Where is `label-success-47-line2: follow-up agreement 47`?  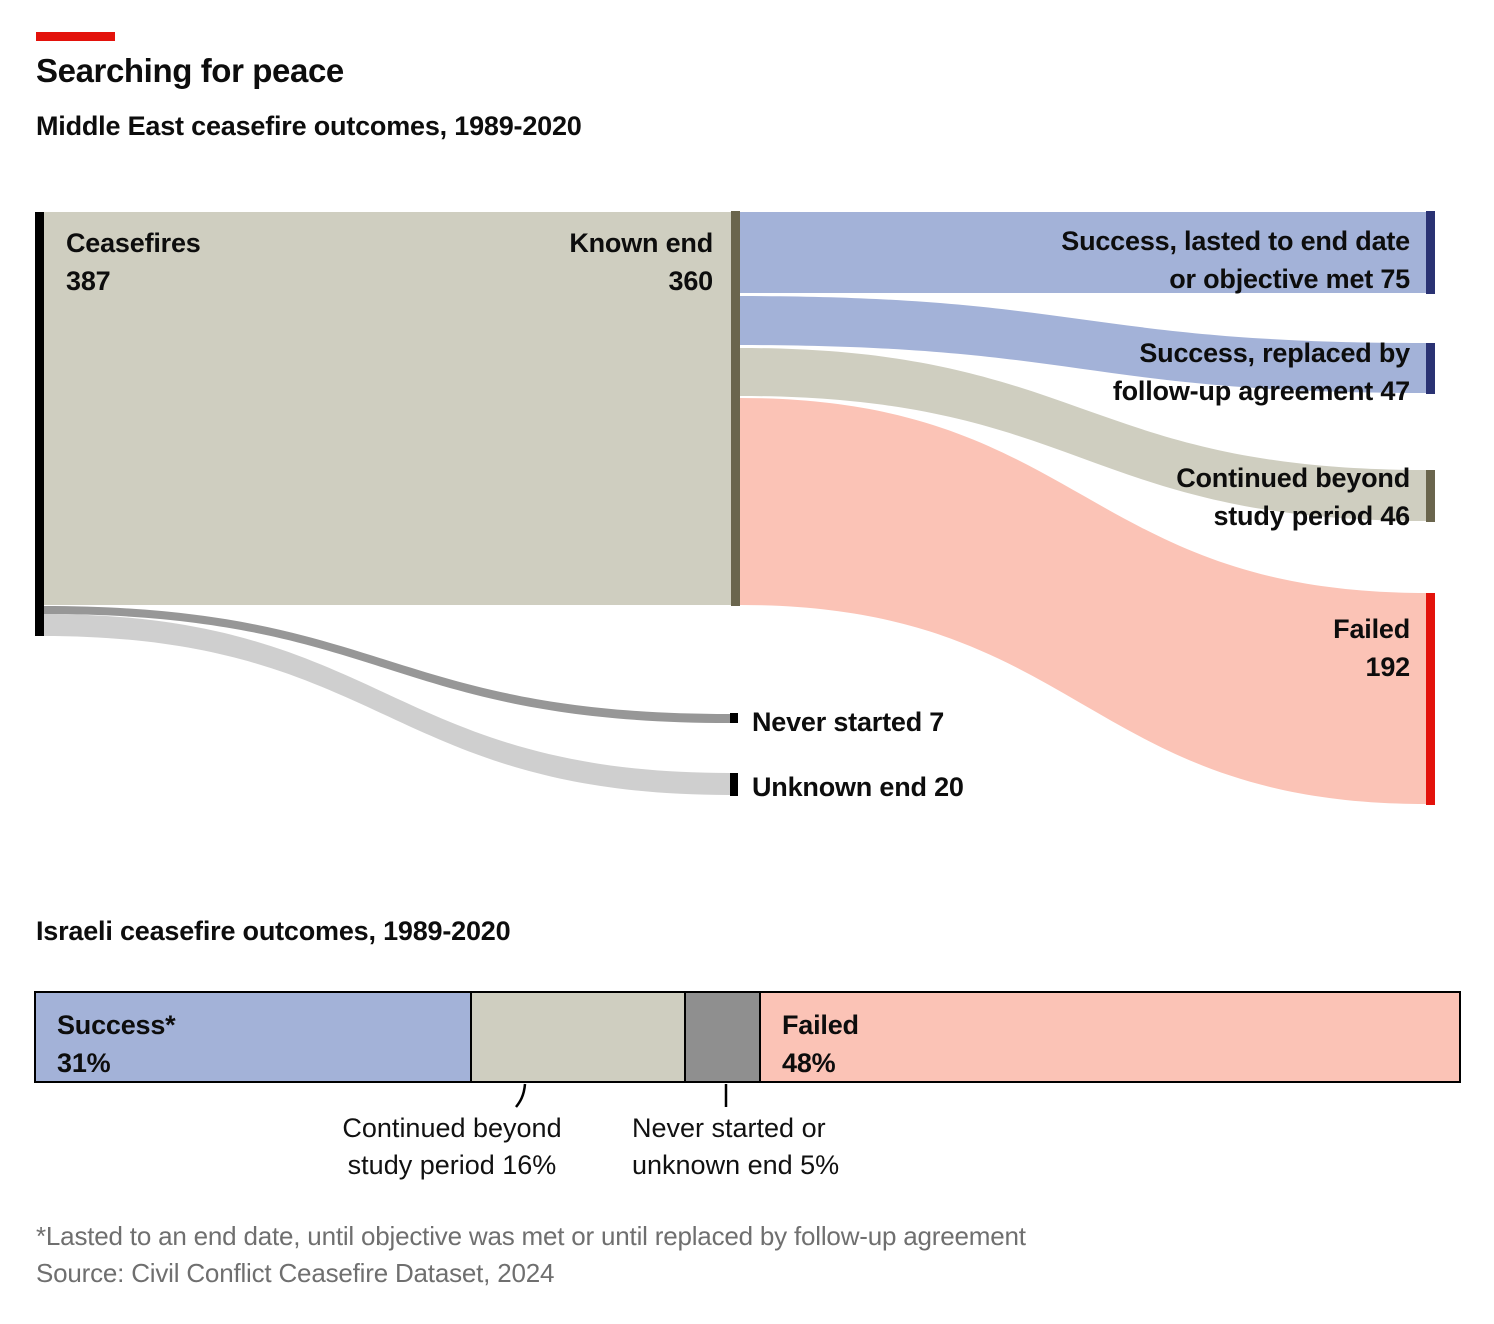
label-success-47-line2: follow-up agreement 47 is located at coordinates (1261, 391).